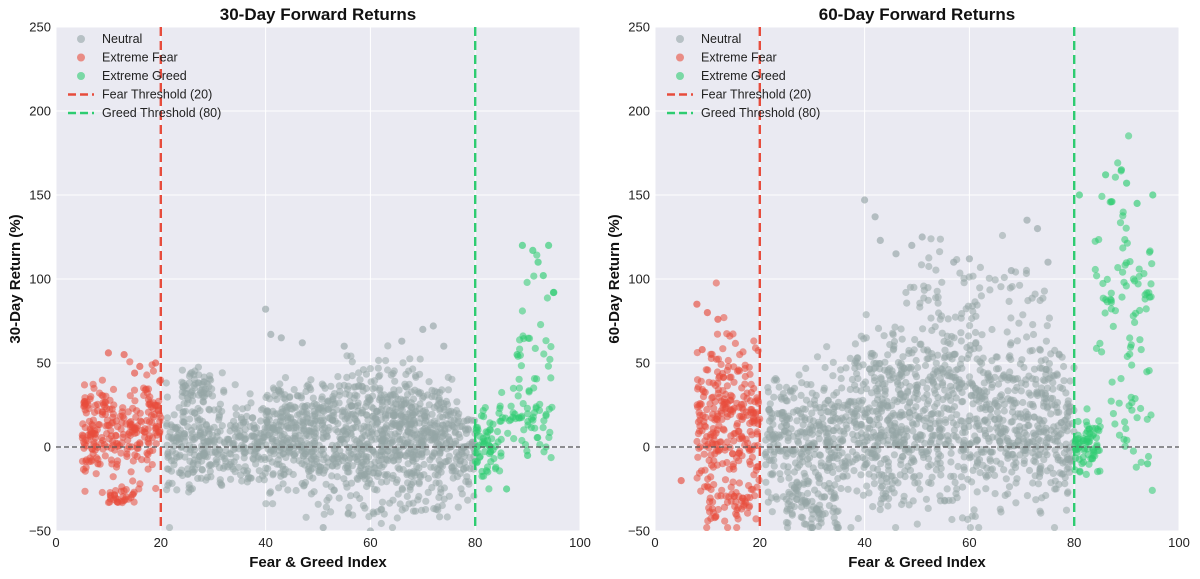  What do you see at coordinates (140, 58) in the screenshot?
I see `legend-label: Extreme Fear` at bounding box center [140, 58].